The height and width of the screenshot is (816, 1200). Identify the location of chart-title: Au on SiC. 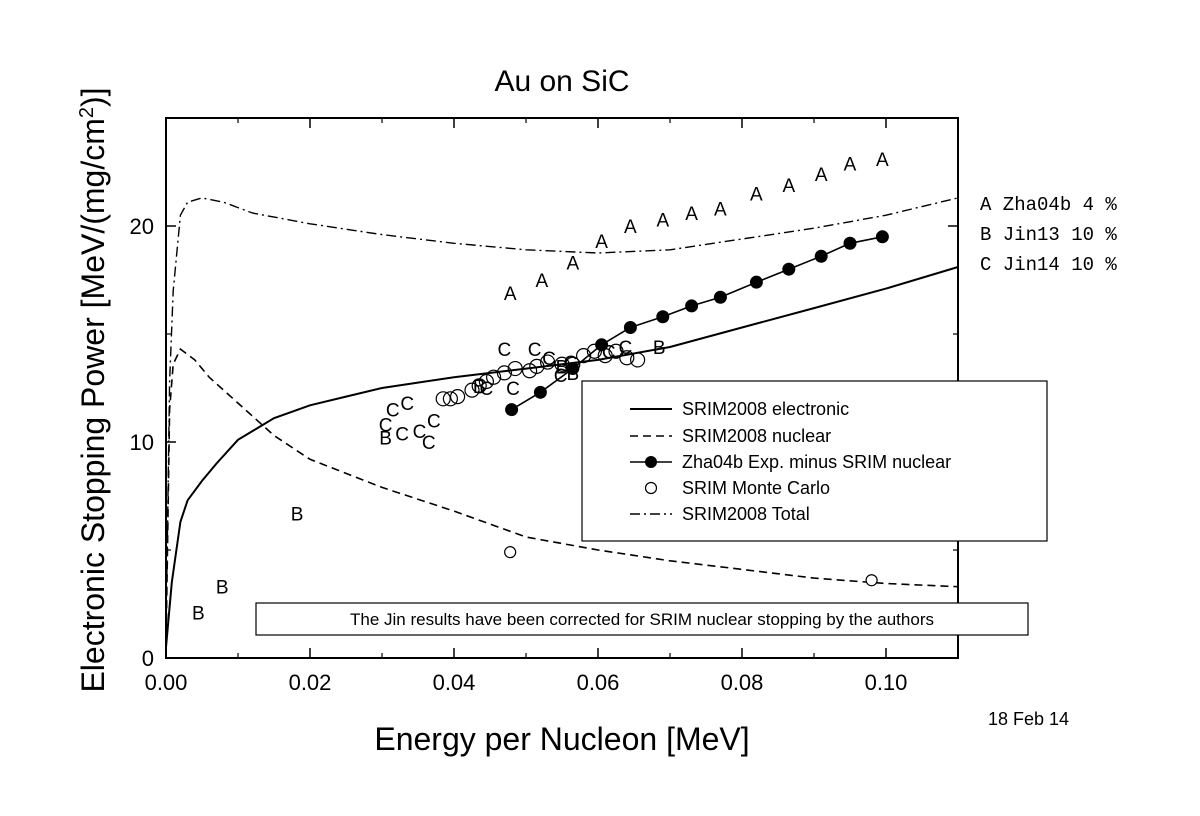
(561, 81).